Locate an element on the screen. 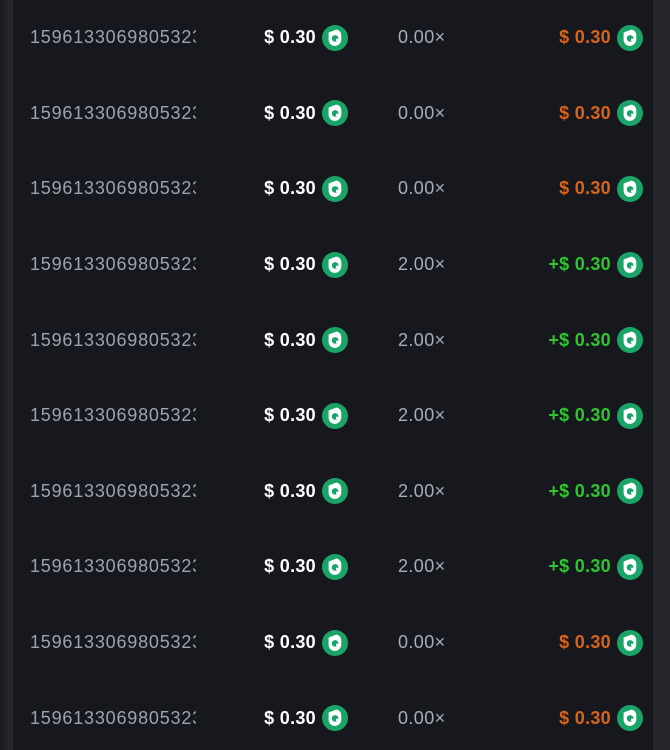 The height and width of the screenshot is (750, 670). page-background-right-gutter is located at coordinates (661, 375).